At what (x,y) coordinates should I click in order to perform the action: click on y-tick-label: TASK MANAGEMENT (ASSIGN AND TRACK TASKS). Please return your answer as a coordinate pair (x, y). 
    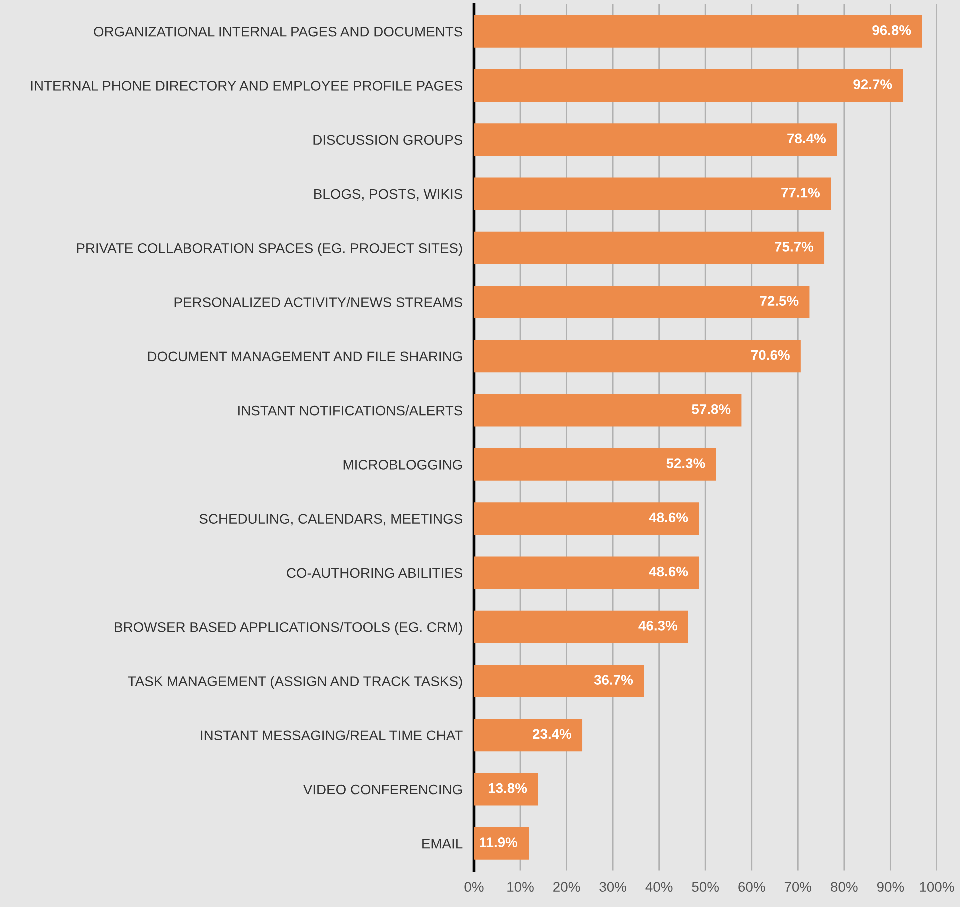
    Looking at the image, I should click on (295, 683).